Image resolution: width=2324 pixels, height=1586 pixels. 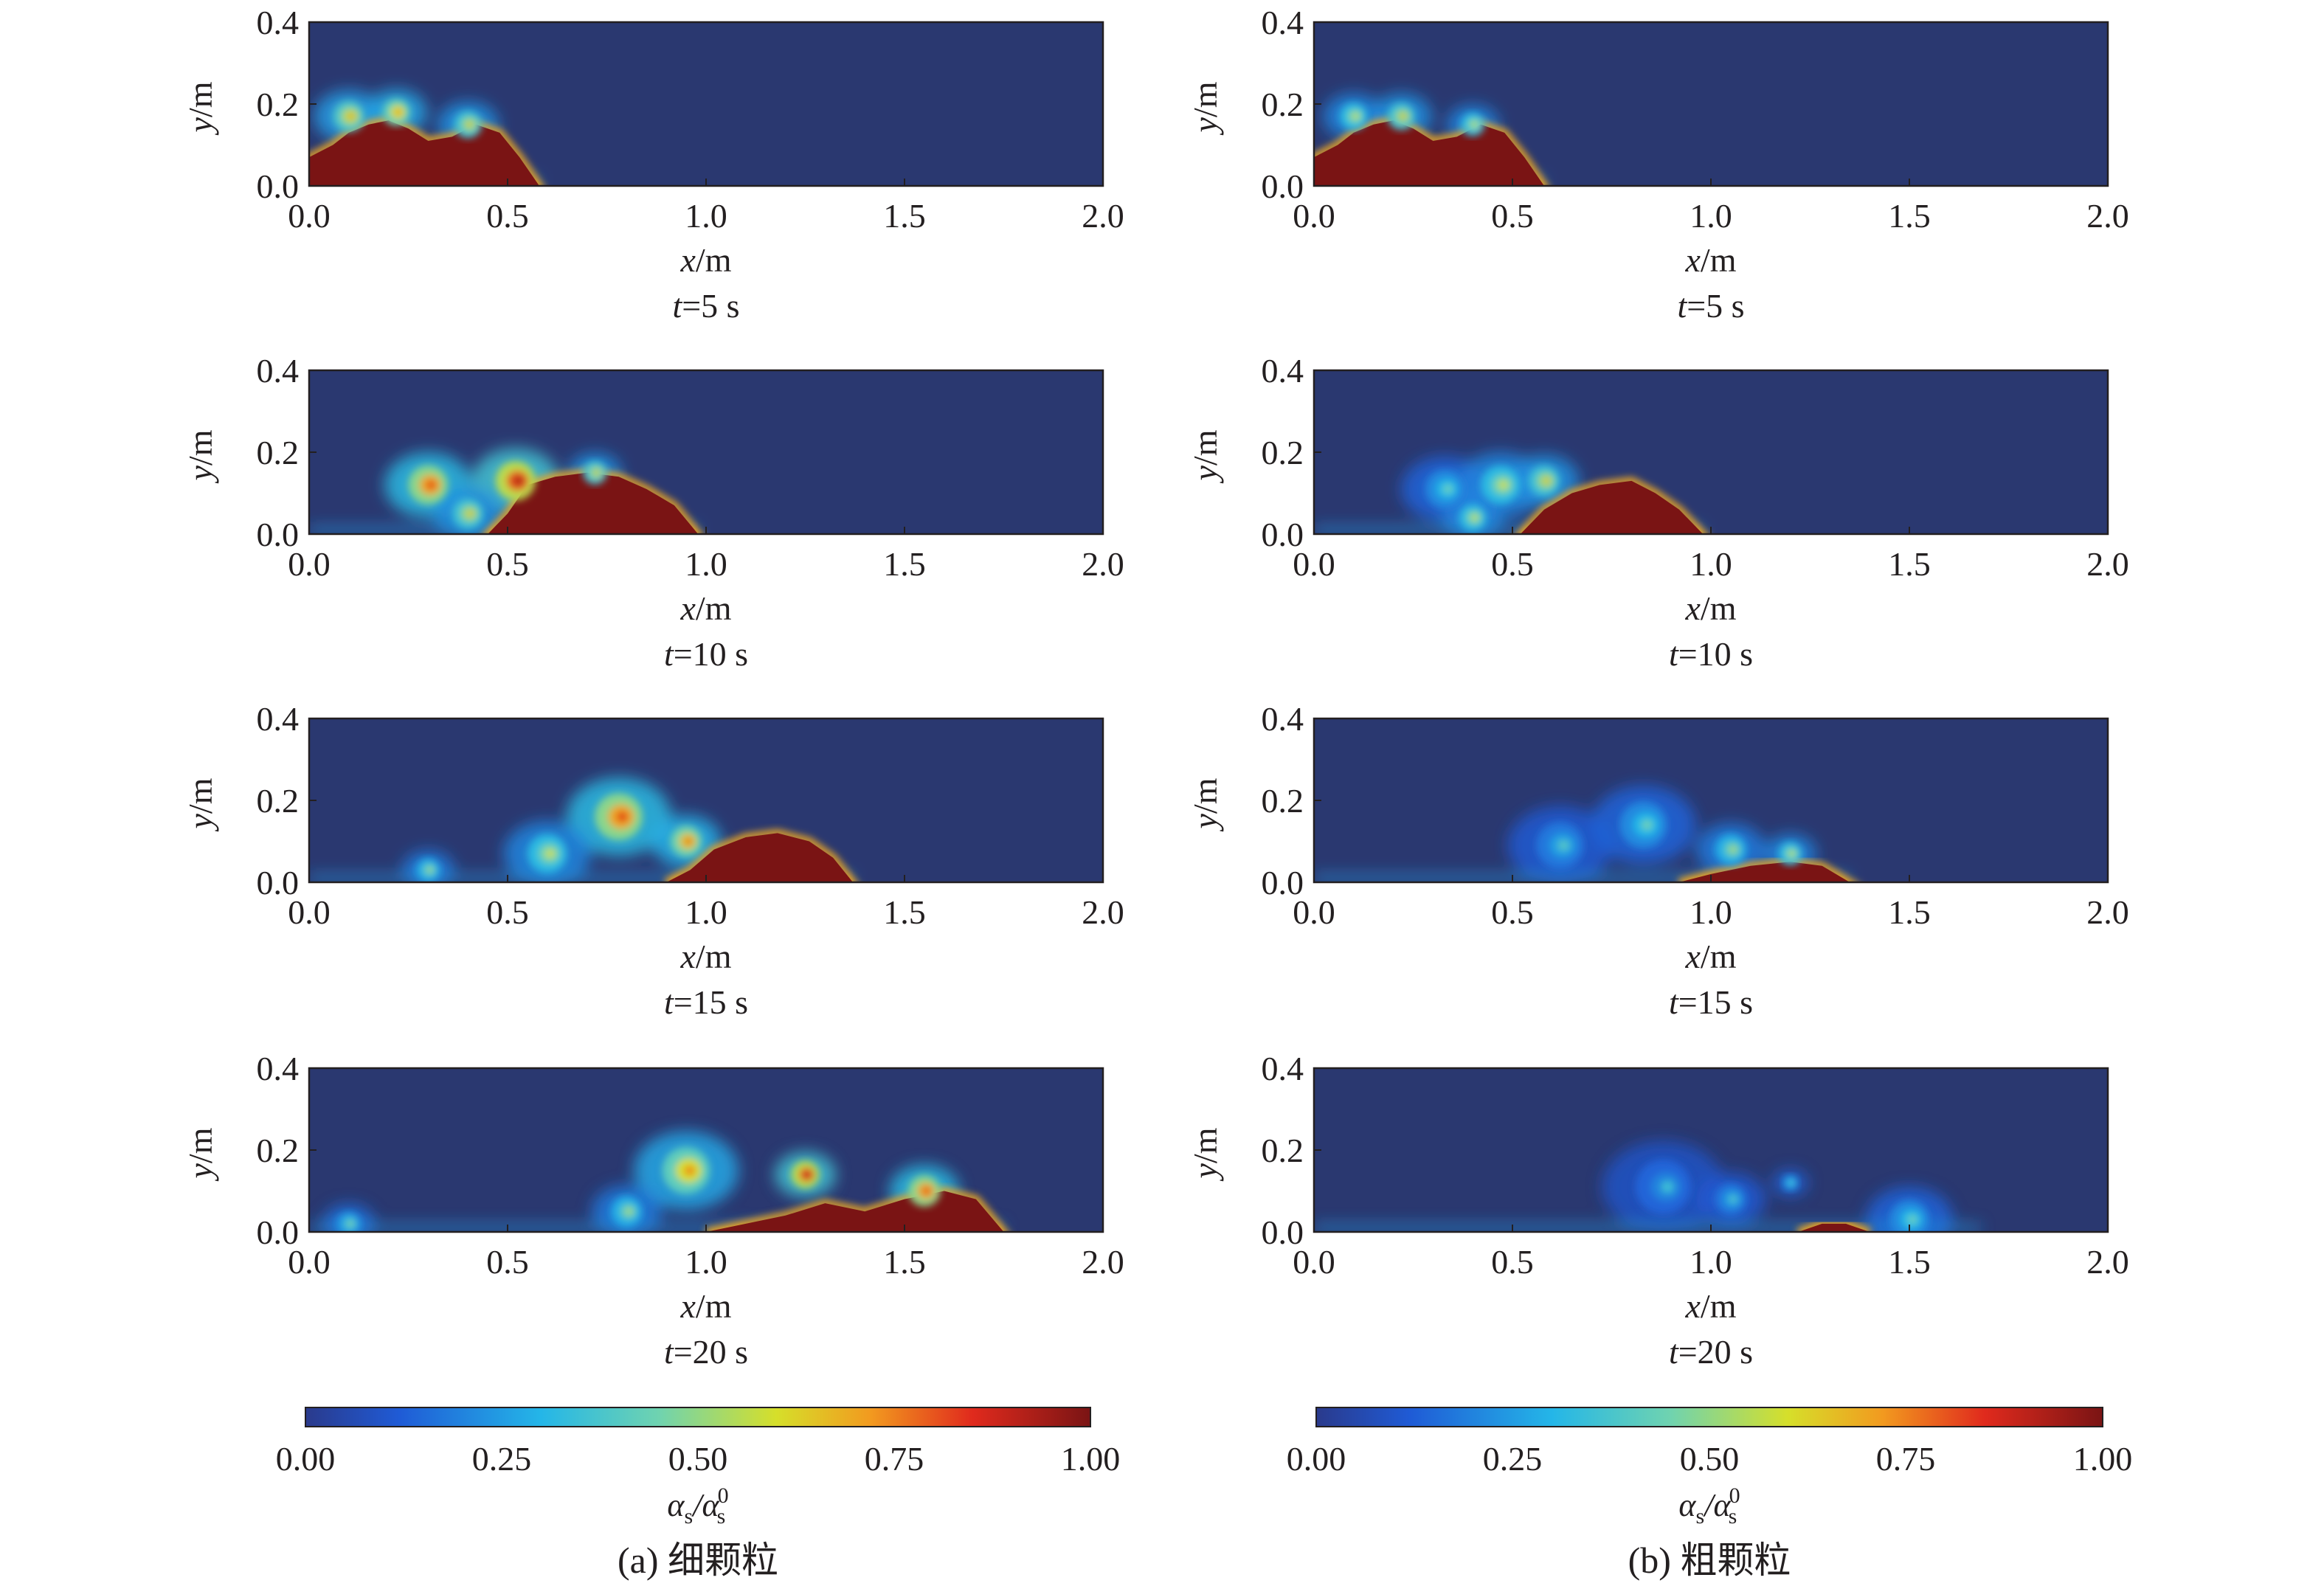 I want to click on colorbar-b-tick-2: 0.50, so click(x=1710, y=1459).